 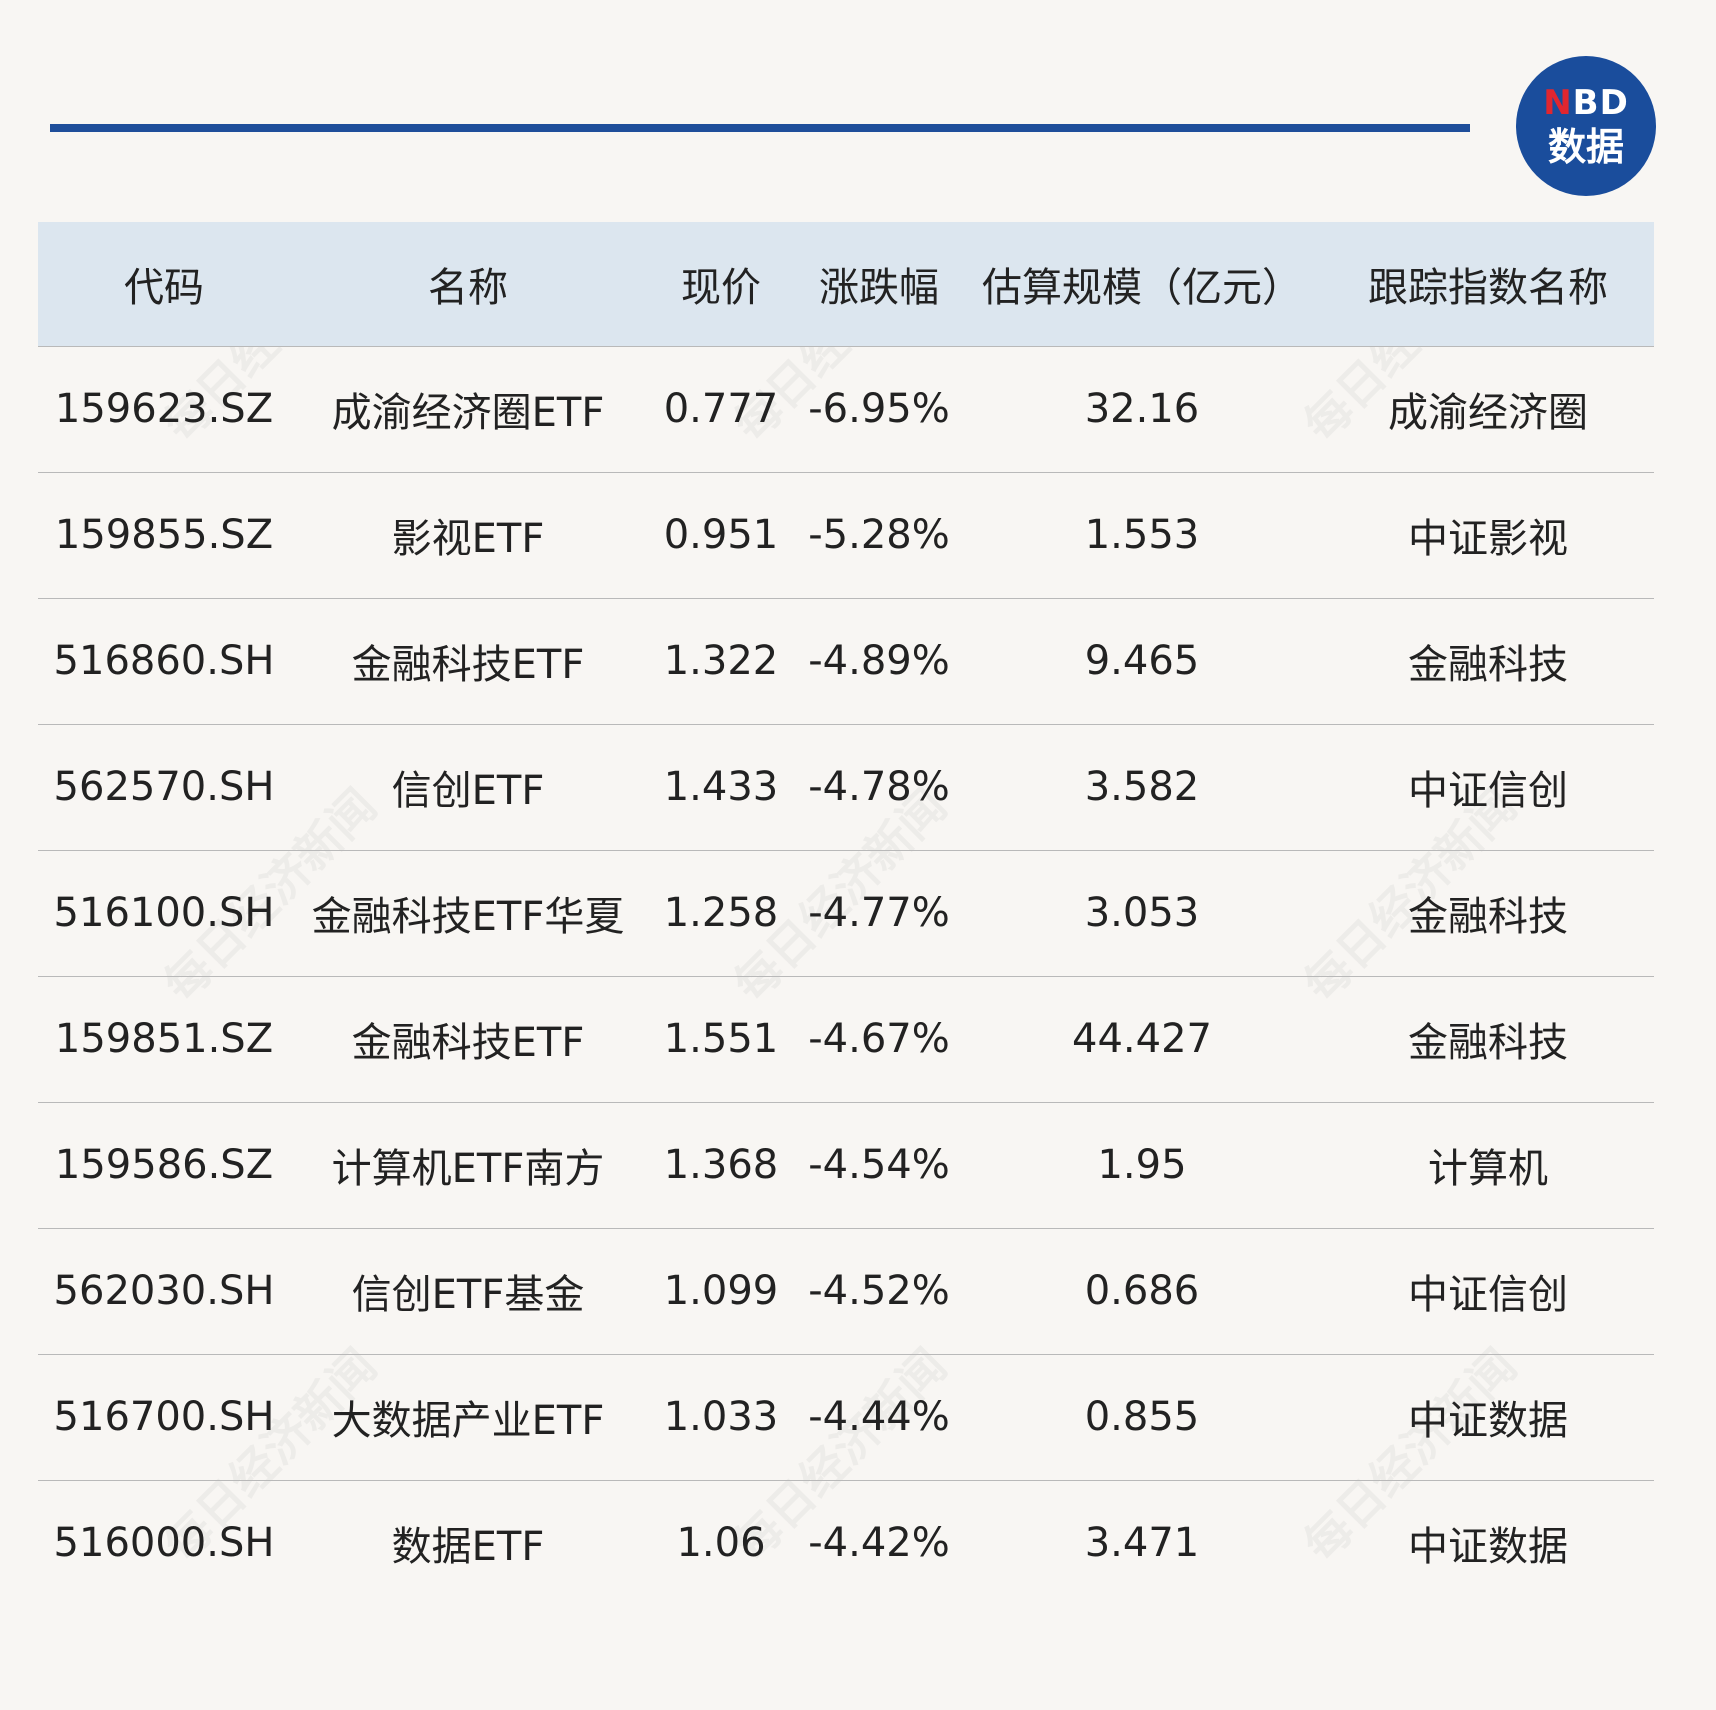 What do you see at coordinates (721, 287) in the screenshot?
I see `price-header: 现价` at bounding box center [721, 287].